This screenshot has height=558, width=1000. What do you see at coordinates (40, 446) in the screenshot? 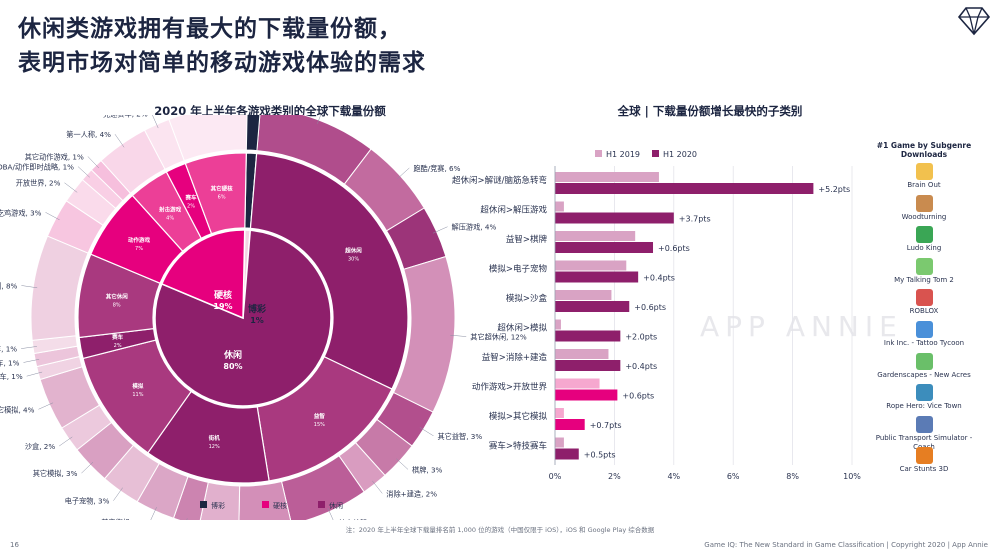
I see `sunburst-outer-label: 沙盒, 2%` at bounding box center [40, 446].